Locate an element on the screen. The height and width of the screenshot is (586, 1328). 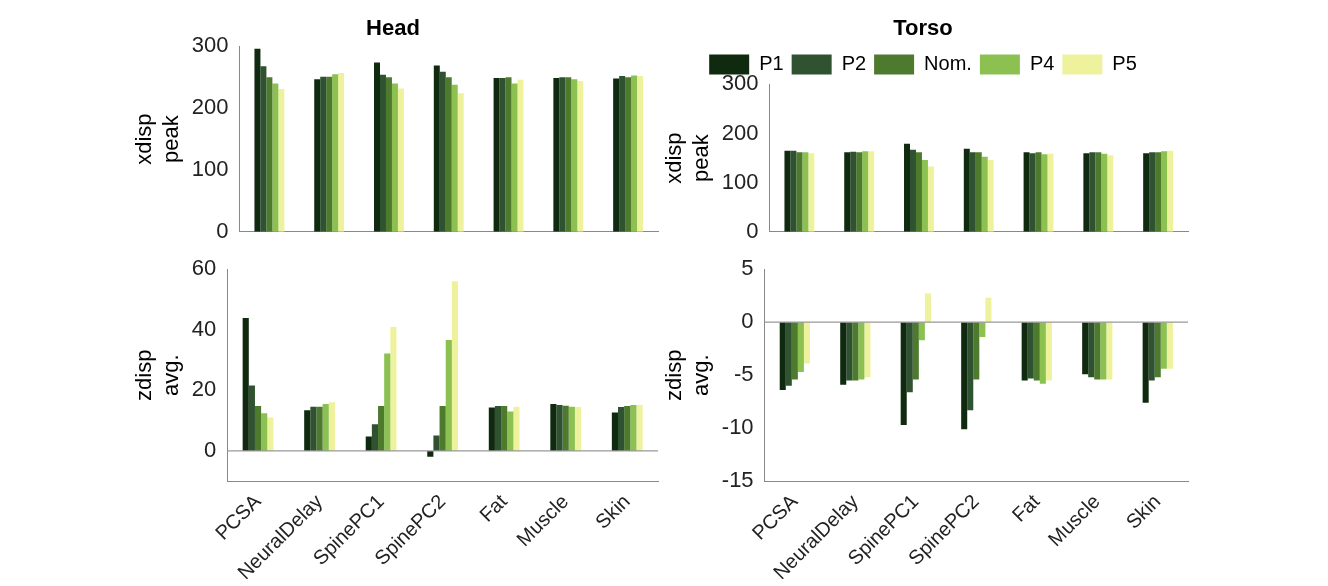
y-axis-title: xdisp peak is located at coordinates (687, 158).